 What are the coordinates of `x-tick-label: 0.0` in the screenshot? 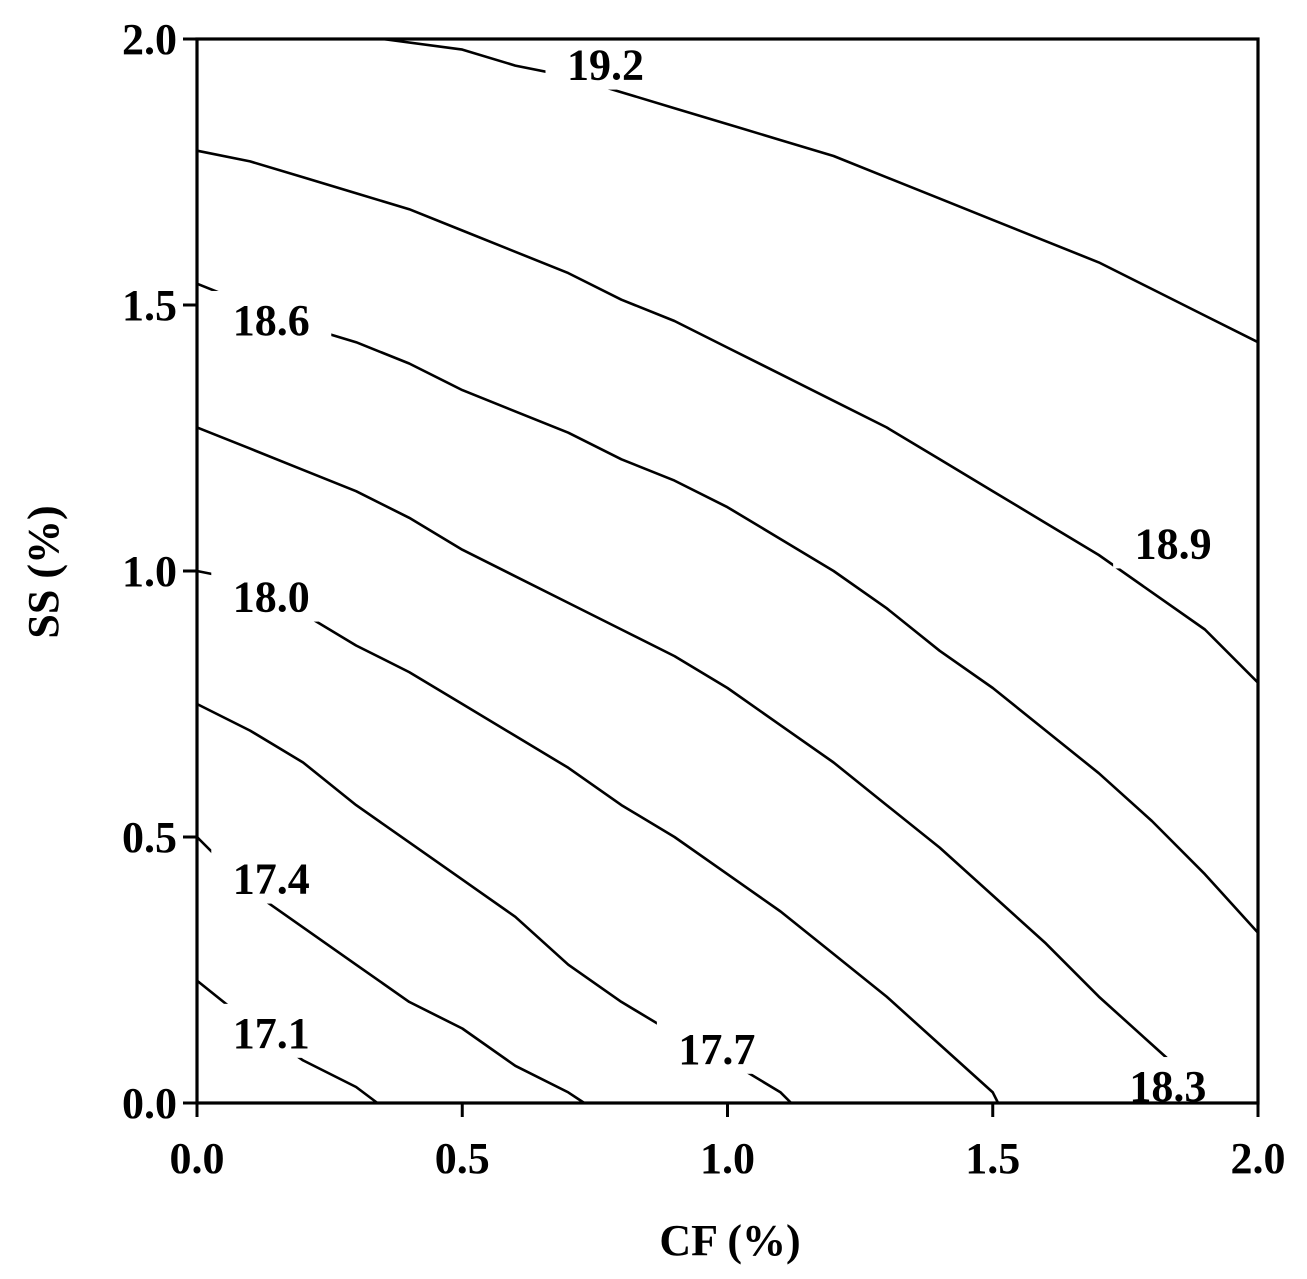 It's located at (197, 1158).